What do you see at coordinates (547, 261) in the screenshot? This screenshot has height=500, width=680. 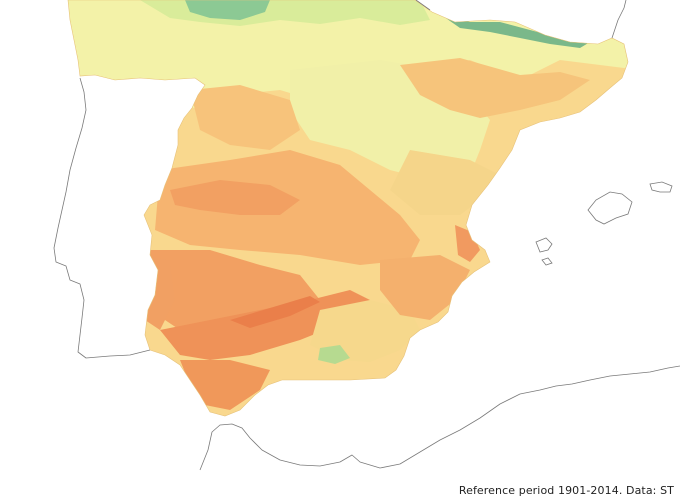 I see `formentera-island` at bounding box center [547, 261].